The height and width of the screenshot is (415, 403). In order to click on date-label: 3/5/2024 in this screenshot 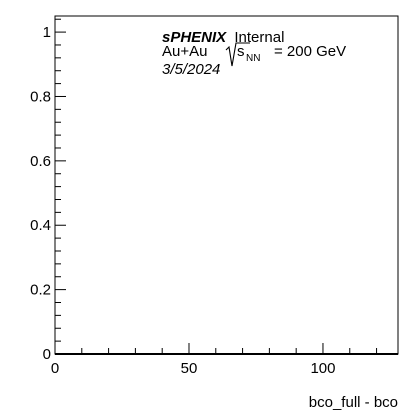, I will do `click(191, 69)`.